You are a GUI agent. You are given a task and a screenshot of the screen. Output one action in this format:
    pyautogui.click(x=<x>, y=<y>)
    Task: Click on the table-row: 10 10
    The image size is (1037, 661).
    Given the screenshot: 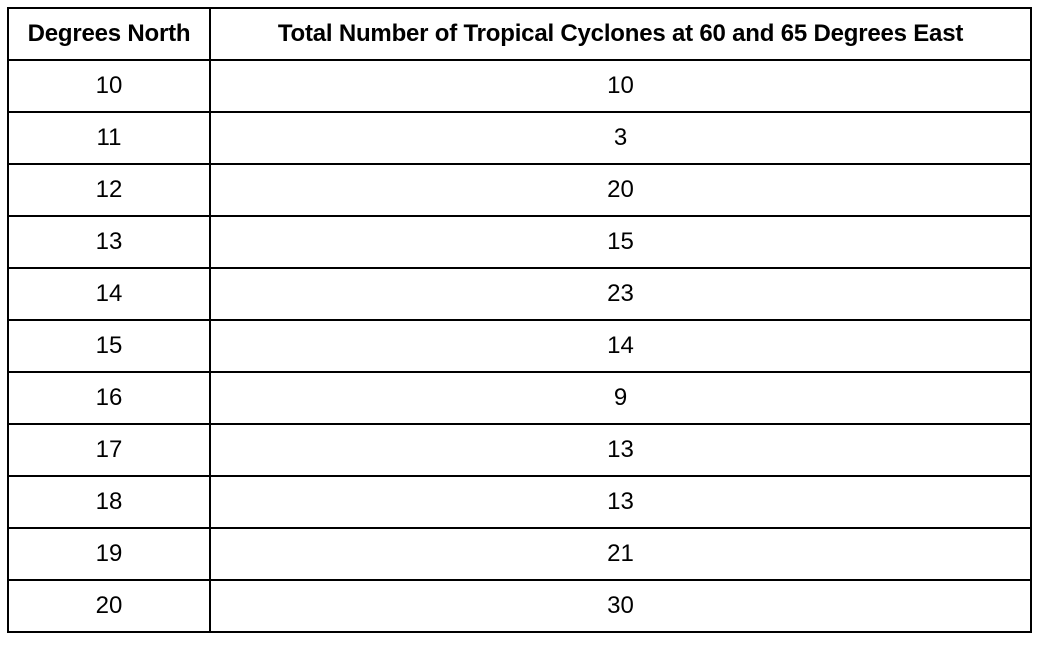 What is the action you would take?
    pyautogui.click(x=519, y=86)
    